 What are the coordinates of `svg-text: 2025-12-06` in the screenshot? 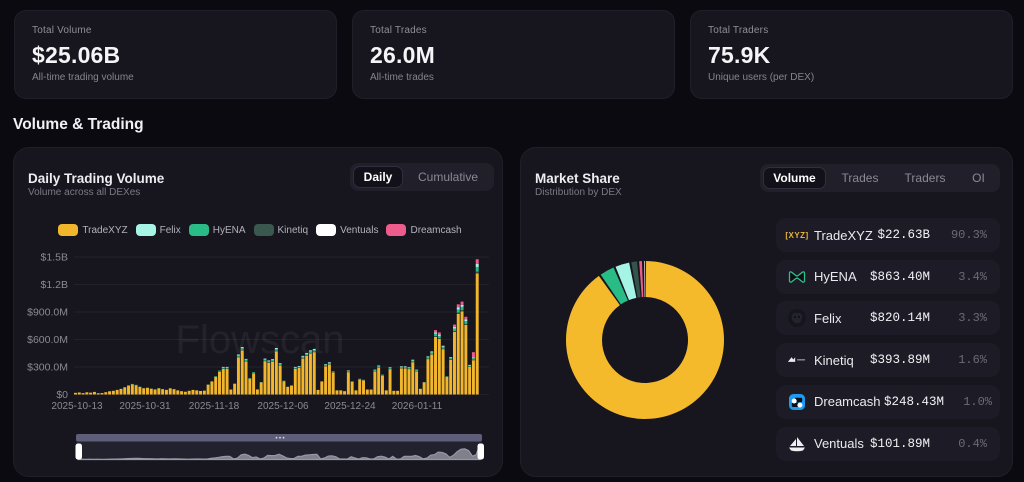 It's located at (283, 406).